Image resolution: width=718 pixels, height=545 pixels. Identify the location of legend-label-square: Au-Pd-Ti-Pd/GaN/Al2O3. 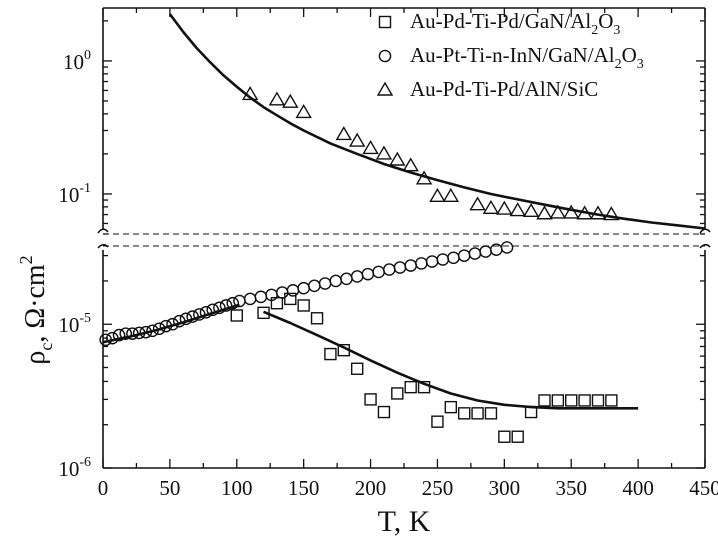
(515, 23).